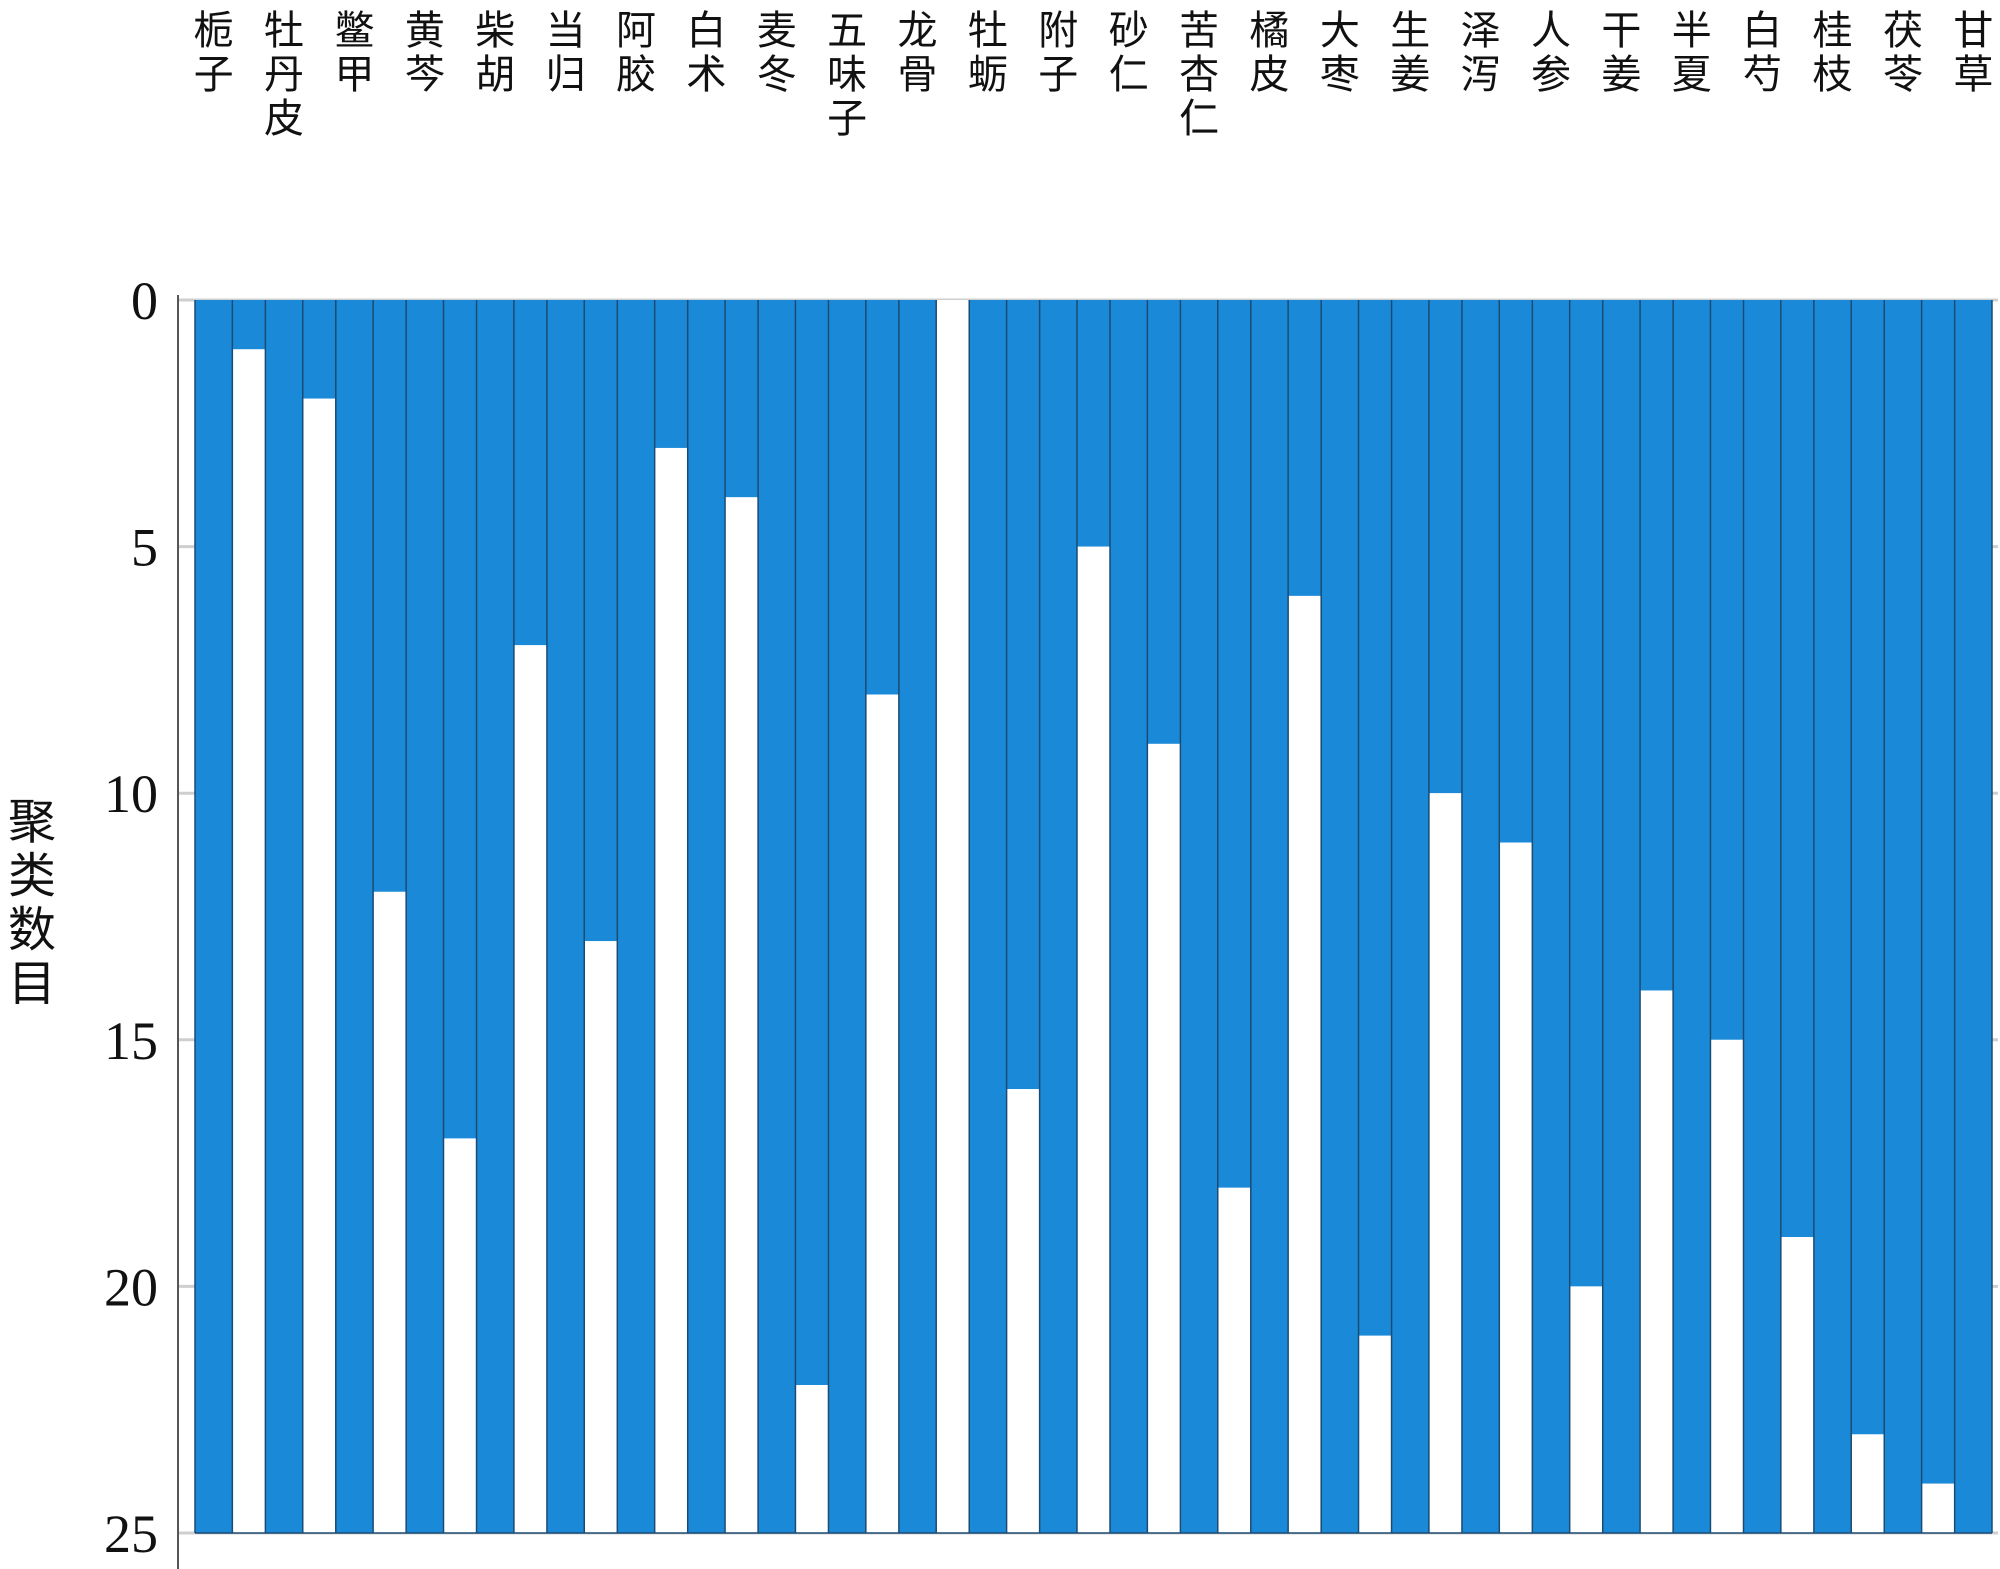  What do you see at coordinates (144, 548) in the screenshot?
I see `y-tick-5: 5` at bounding box center [144, 548].